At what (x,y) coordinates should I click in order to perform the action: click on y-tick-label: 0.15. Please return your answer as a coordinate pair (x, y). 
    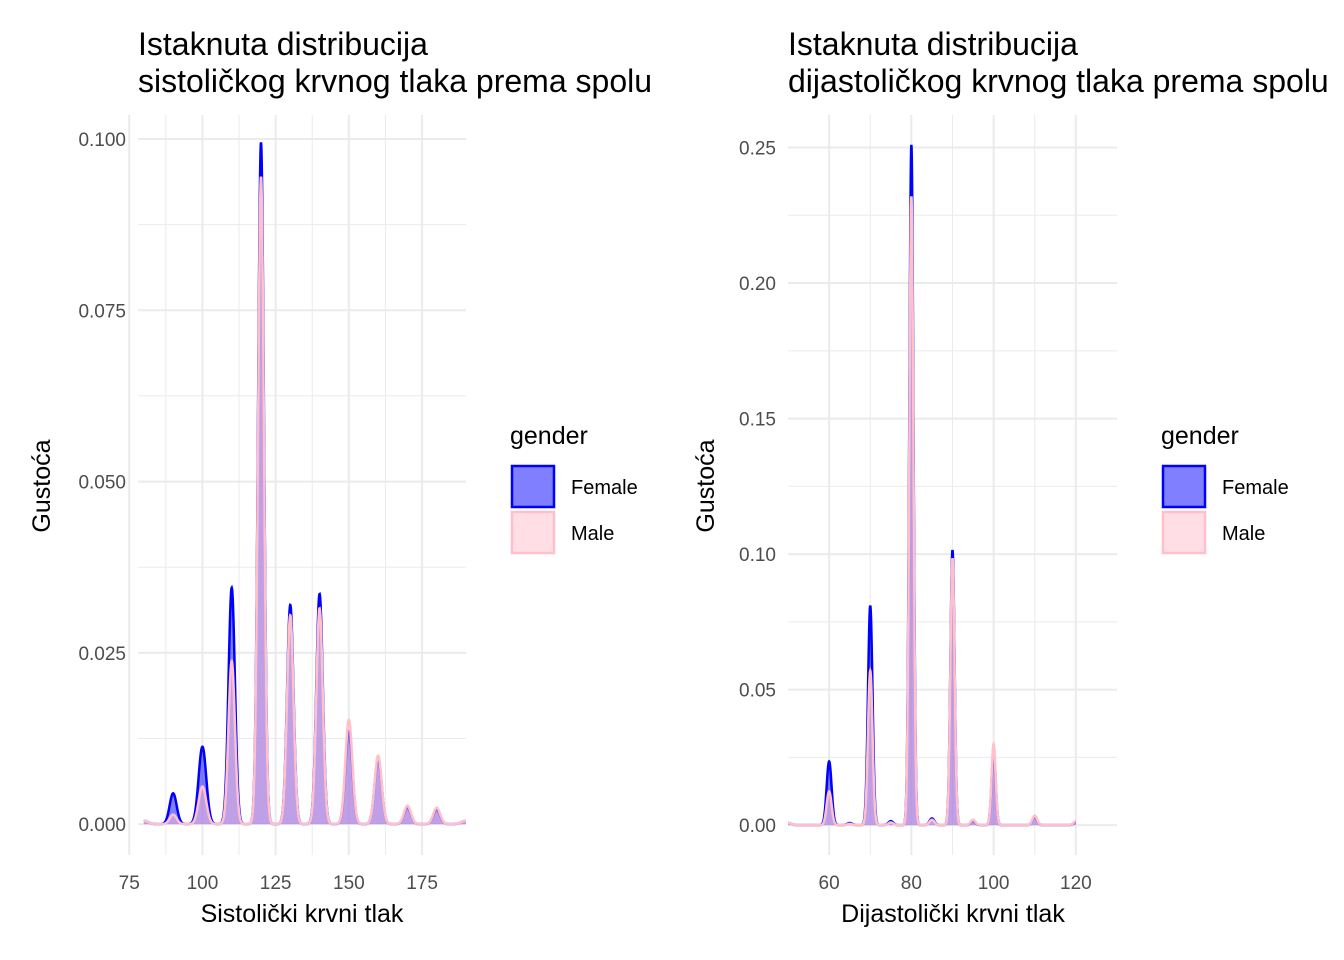
    Looking at the image, I should click on (757, 420).